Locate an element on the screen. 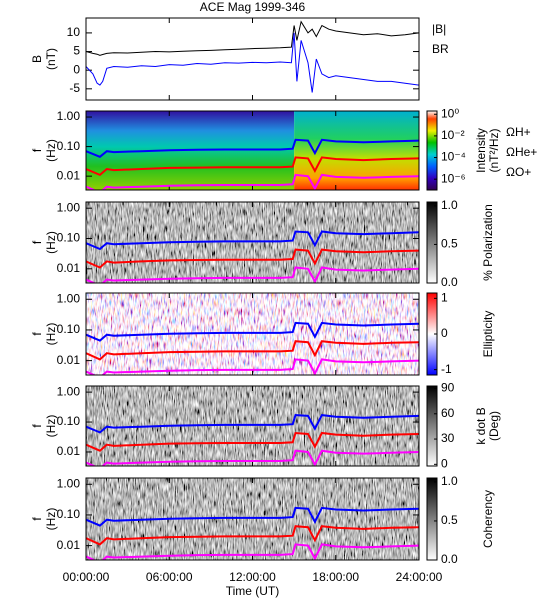 The height and width of the screenshot is (600, 550). colorbar-tick-label: 90 is located at coordinates (448, 388).